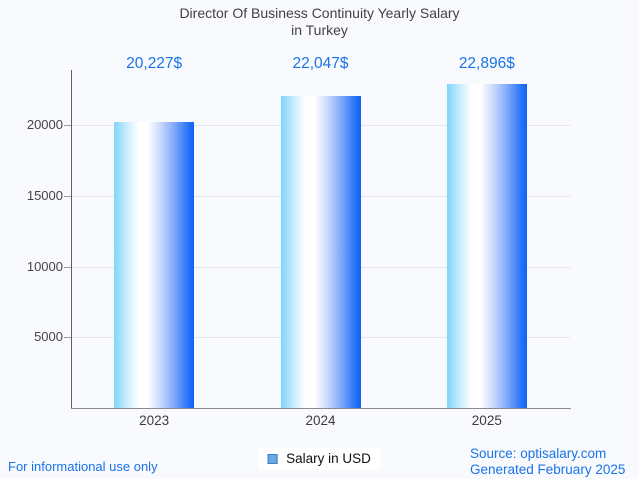 The width and height of the screenshot is (639, 479). What do you see at coordinates (328, 458) in the screenshot?
I see `legend-label: Salary in USD` at bounding box center [328, 458].